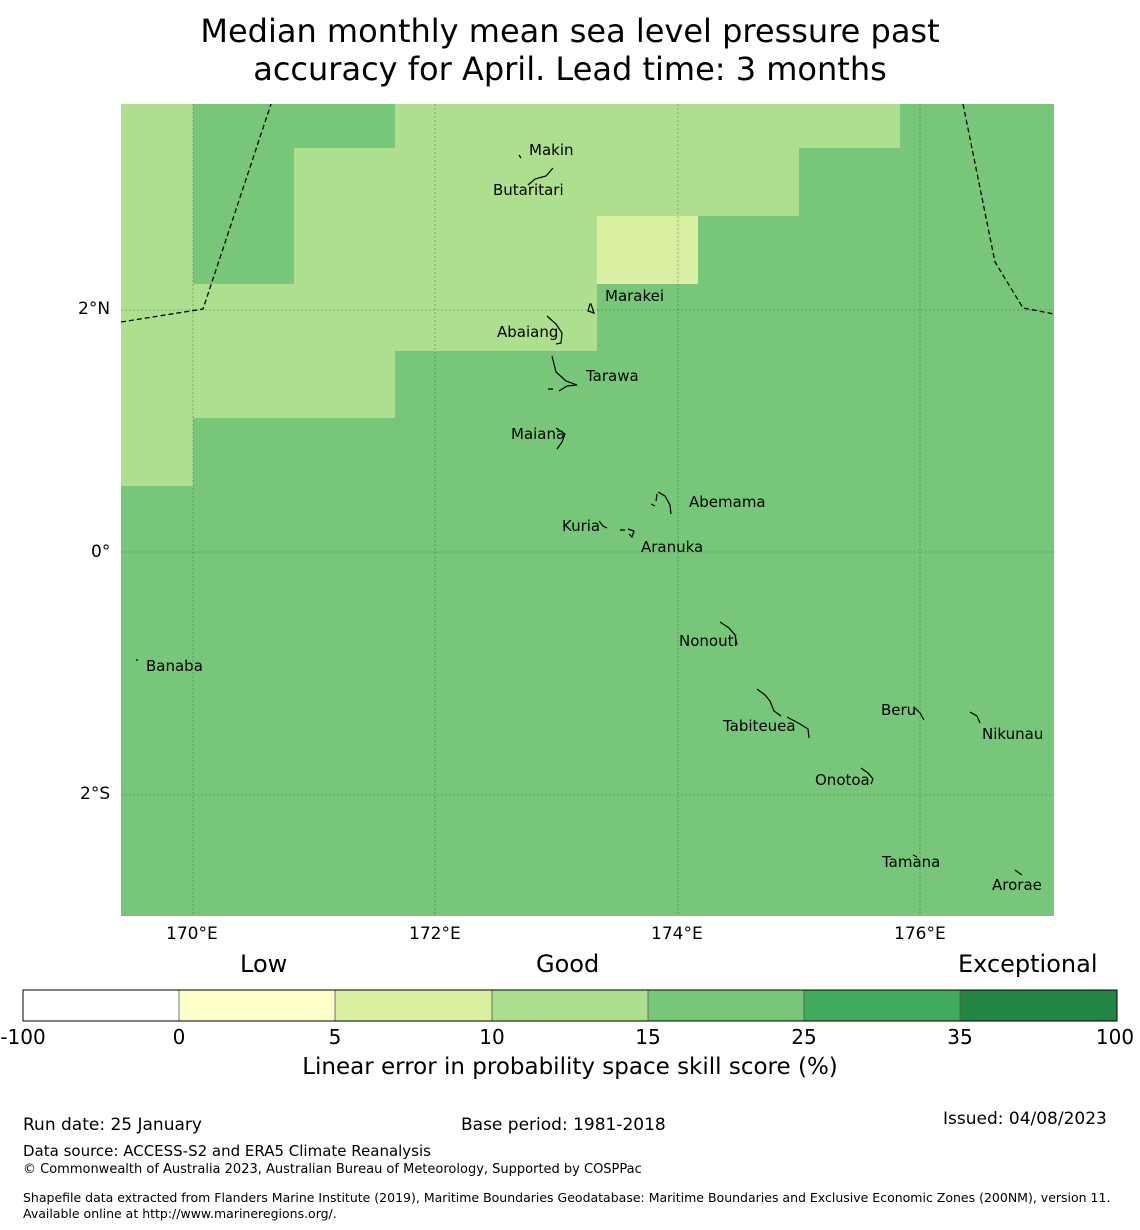 Image resolution: width=1140 pixels, height=1230 pixels. Describe the element at coordinates (661, 503) in the screenshot. I see `island-abemama` at that location.